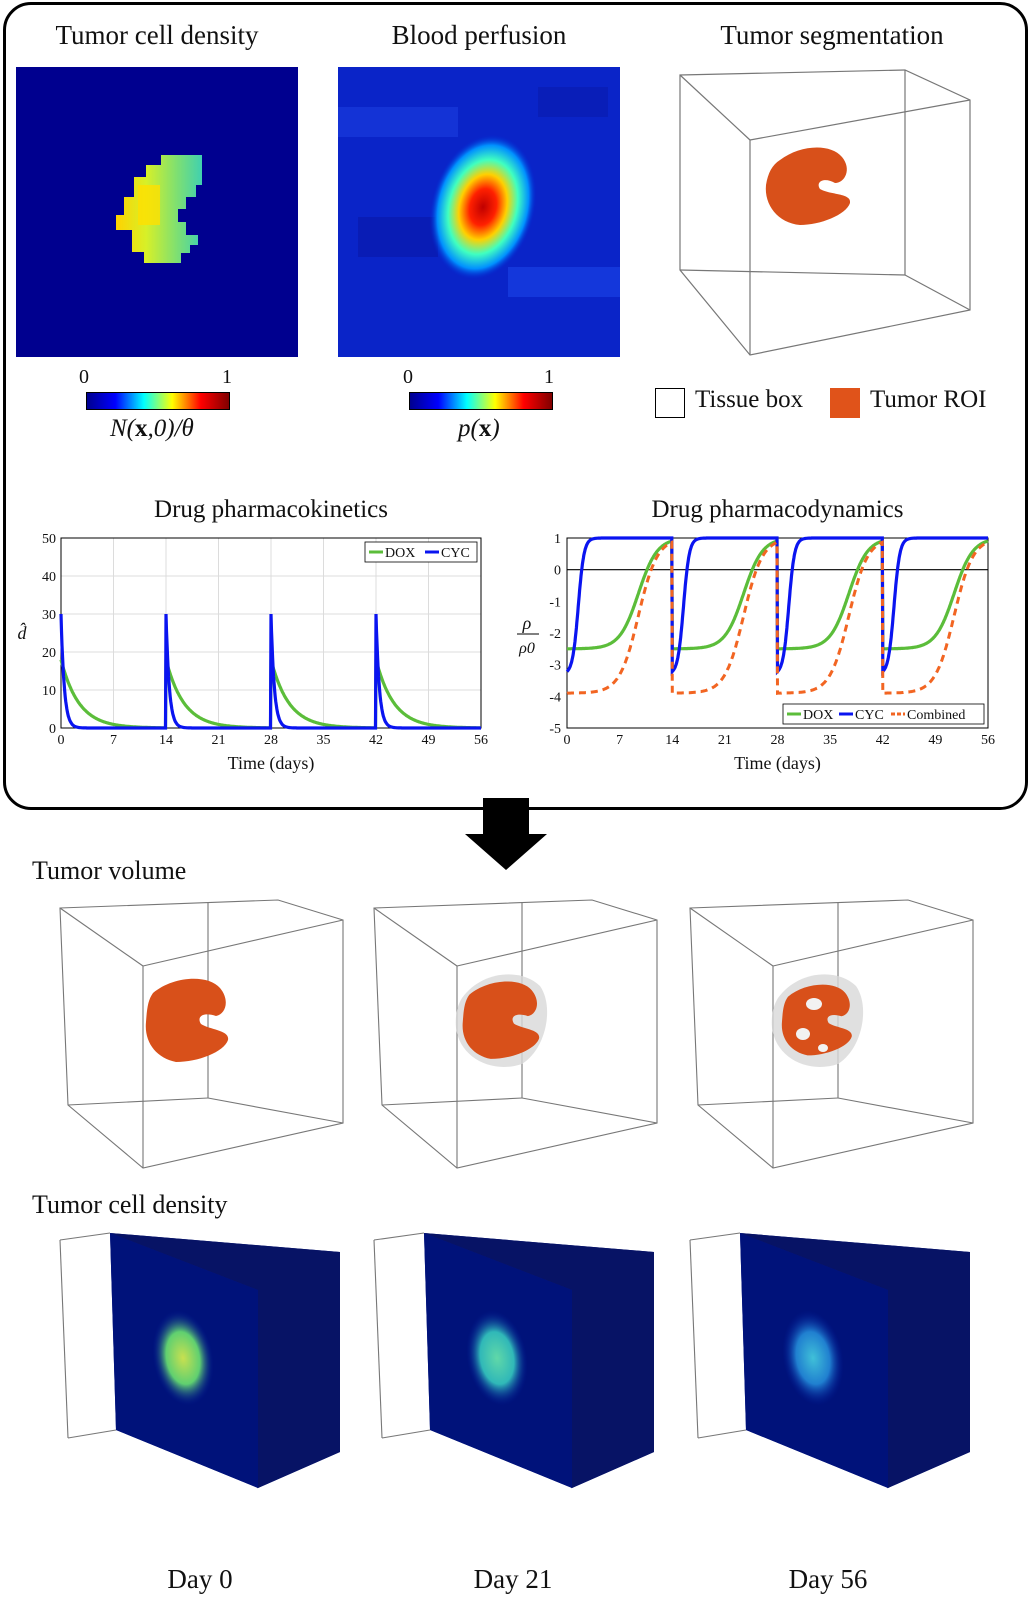 Image resolution: width=1032 pixels, height=1600 pixels. What do you see at coordinates (479, 35) in the screenshot?
I see `blood-perfusion-title: Blood perfusion` at bounding box center [479, 35].